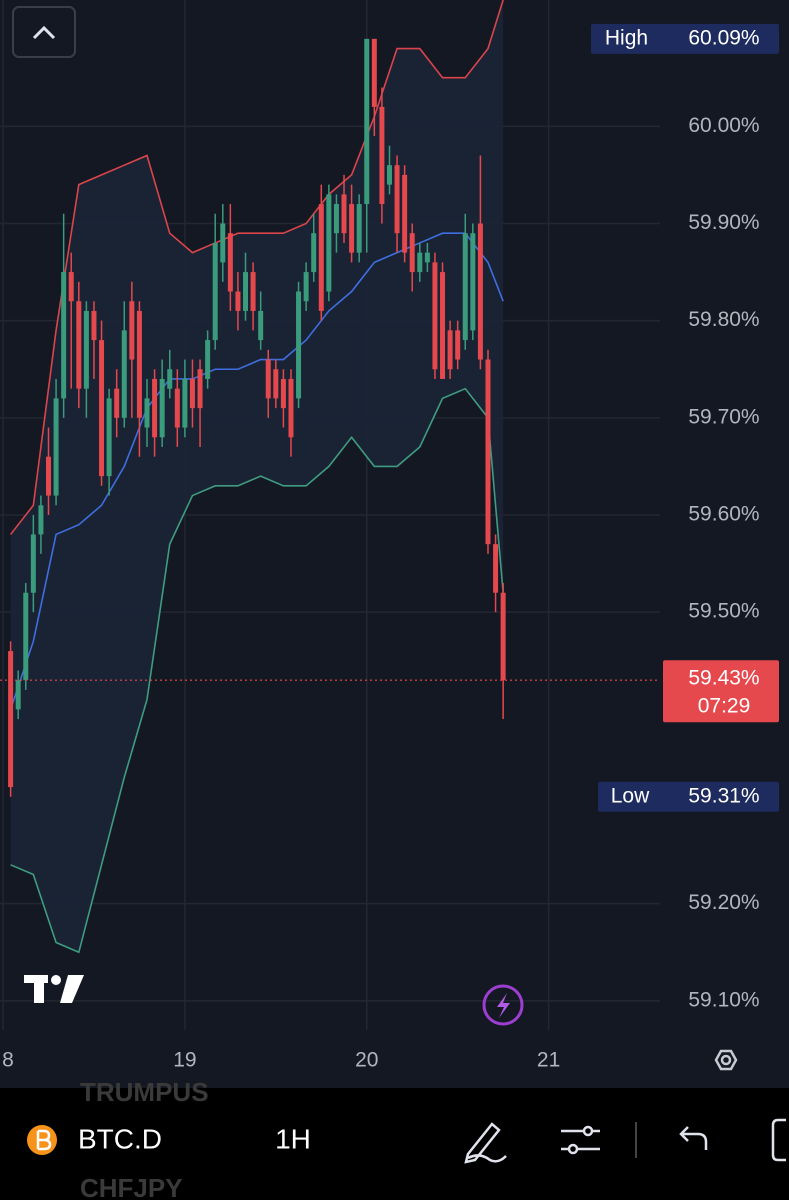 This screenshot has width=789, height=1200. Describe the element at coordinates (723, 125) in the screenshot. I see `y-tick-label: 60.00%` at that location.